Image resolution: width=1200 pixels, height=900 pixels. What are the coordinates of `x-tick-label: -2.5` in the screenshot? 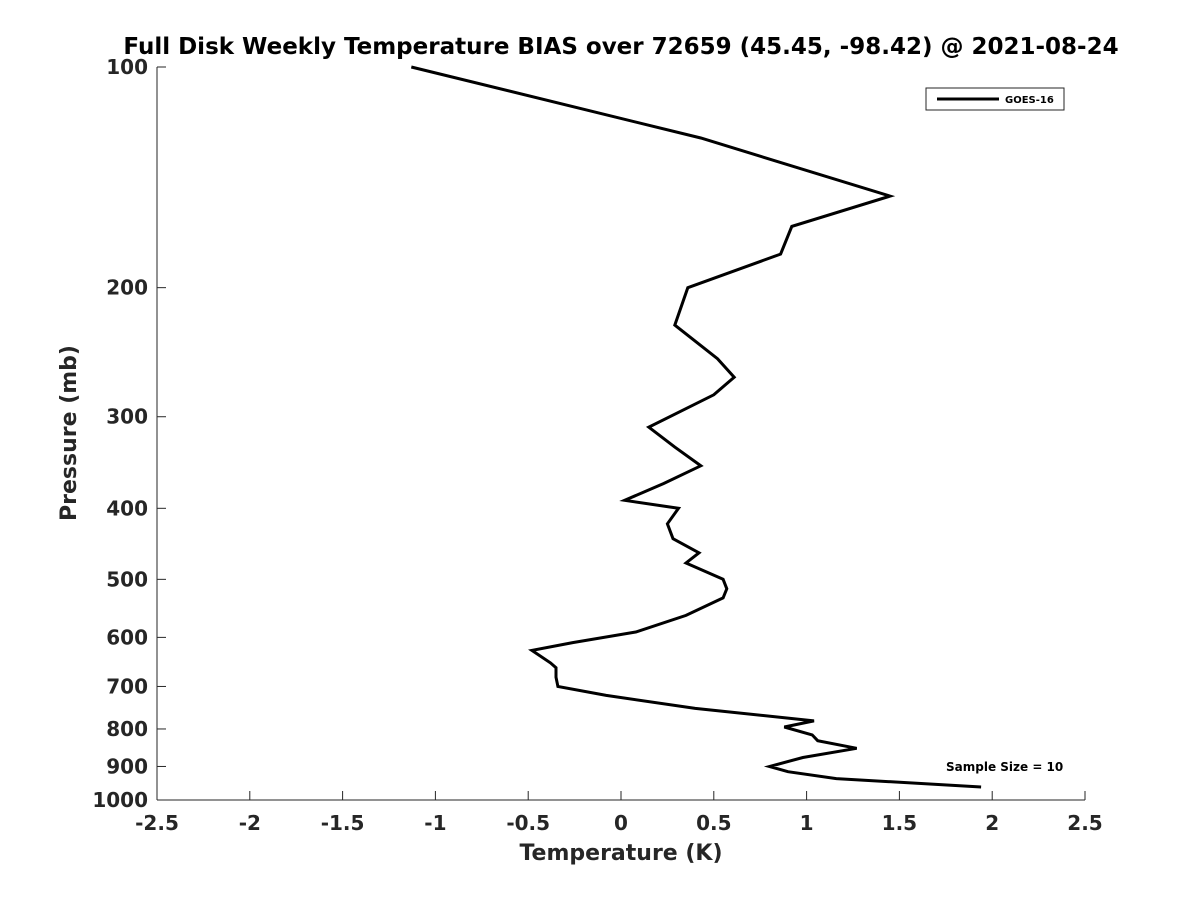 It's located at (157, 823).